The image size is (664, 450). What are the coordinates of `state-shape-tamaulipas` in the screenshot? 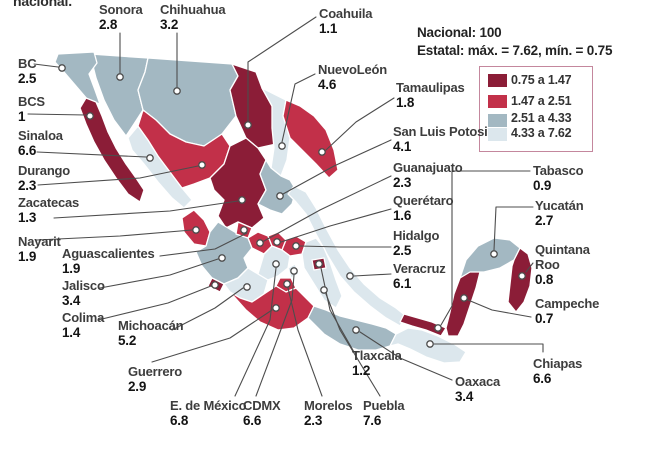 It's located at (310, 139).